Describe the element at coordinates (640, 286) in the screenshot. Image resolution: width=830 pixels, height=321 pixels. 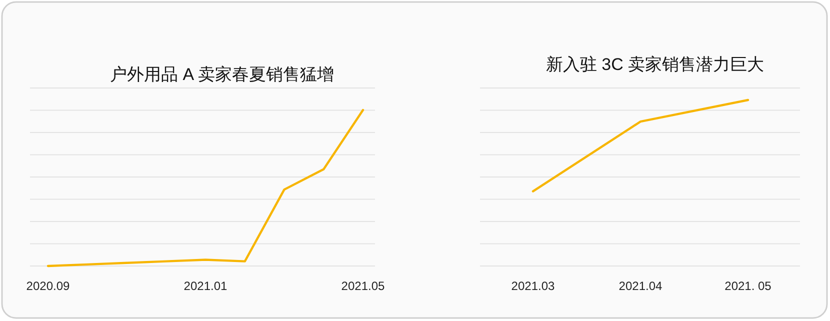
I see `x-tick-label: 2021.04` at that location.